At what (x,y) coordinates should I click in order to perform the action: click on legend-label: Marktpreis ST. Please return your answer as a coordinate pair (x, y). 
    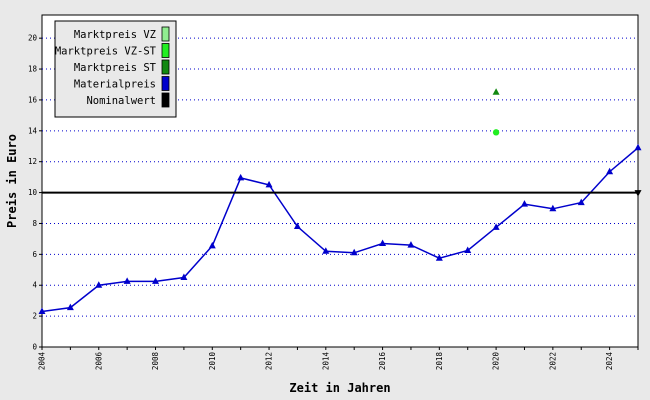
    Looking at the image, I should click on (115, 68).